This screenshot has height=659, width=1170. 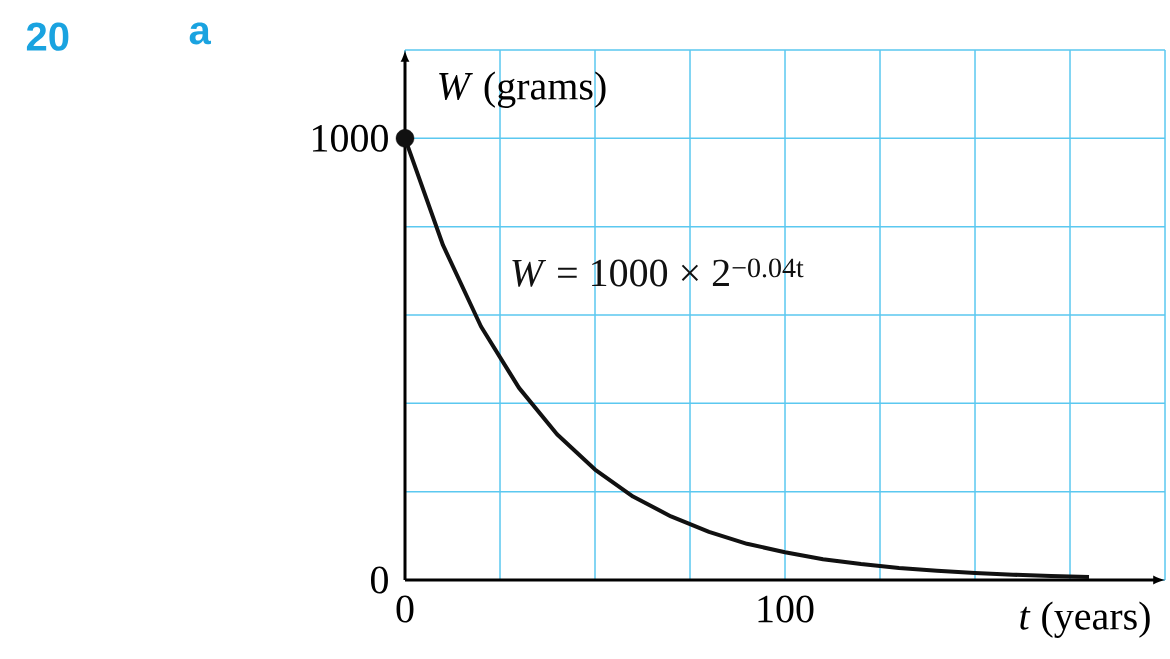 I want to click on y-tick-label: 1000, so click(x=350, y=138).